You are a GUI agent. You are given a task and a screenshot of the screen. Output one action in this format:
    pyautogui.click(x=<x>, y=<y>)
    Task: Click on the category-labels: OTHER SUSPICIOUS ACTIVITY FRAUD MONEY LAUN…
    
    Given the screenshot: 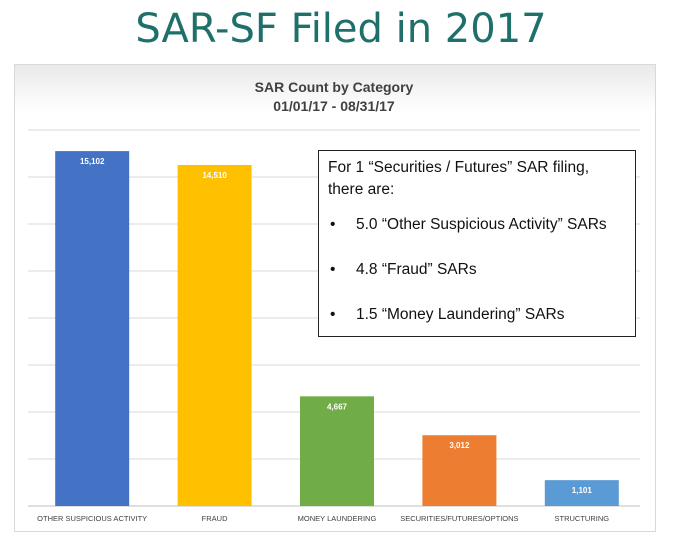 What is the action you would take?
    pyautogui.click(x=323, y=518)
    